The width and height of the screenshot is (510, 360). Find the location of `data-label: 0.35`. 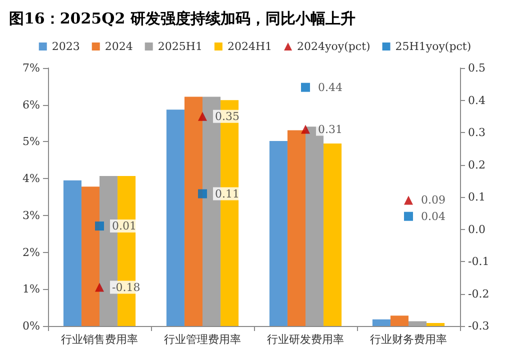

data-label: 0.35 is located at coordinates (227, 116).